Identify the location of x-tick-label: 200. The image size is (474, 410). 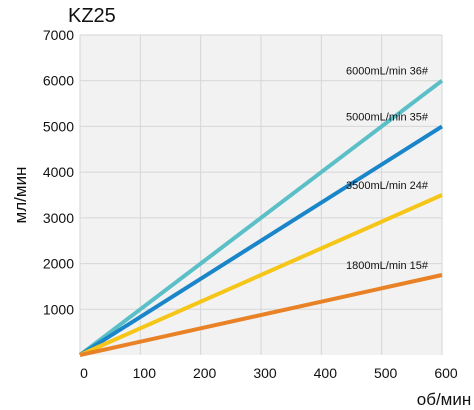
(205, 373).